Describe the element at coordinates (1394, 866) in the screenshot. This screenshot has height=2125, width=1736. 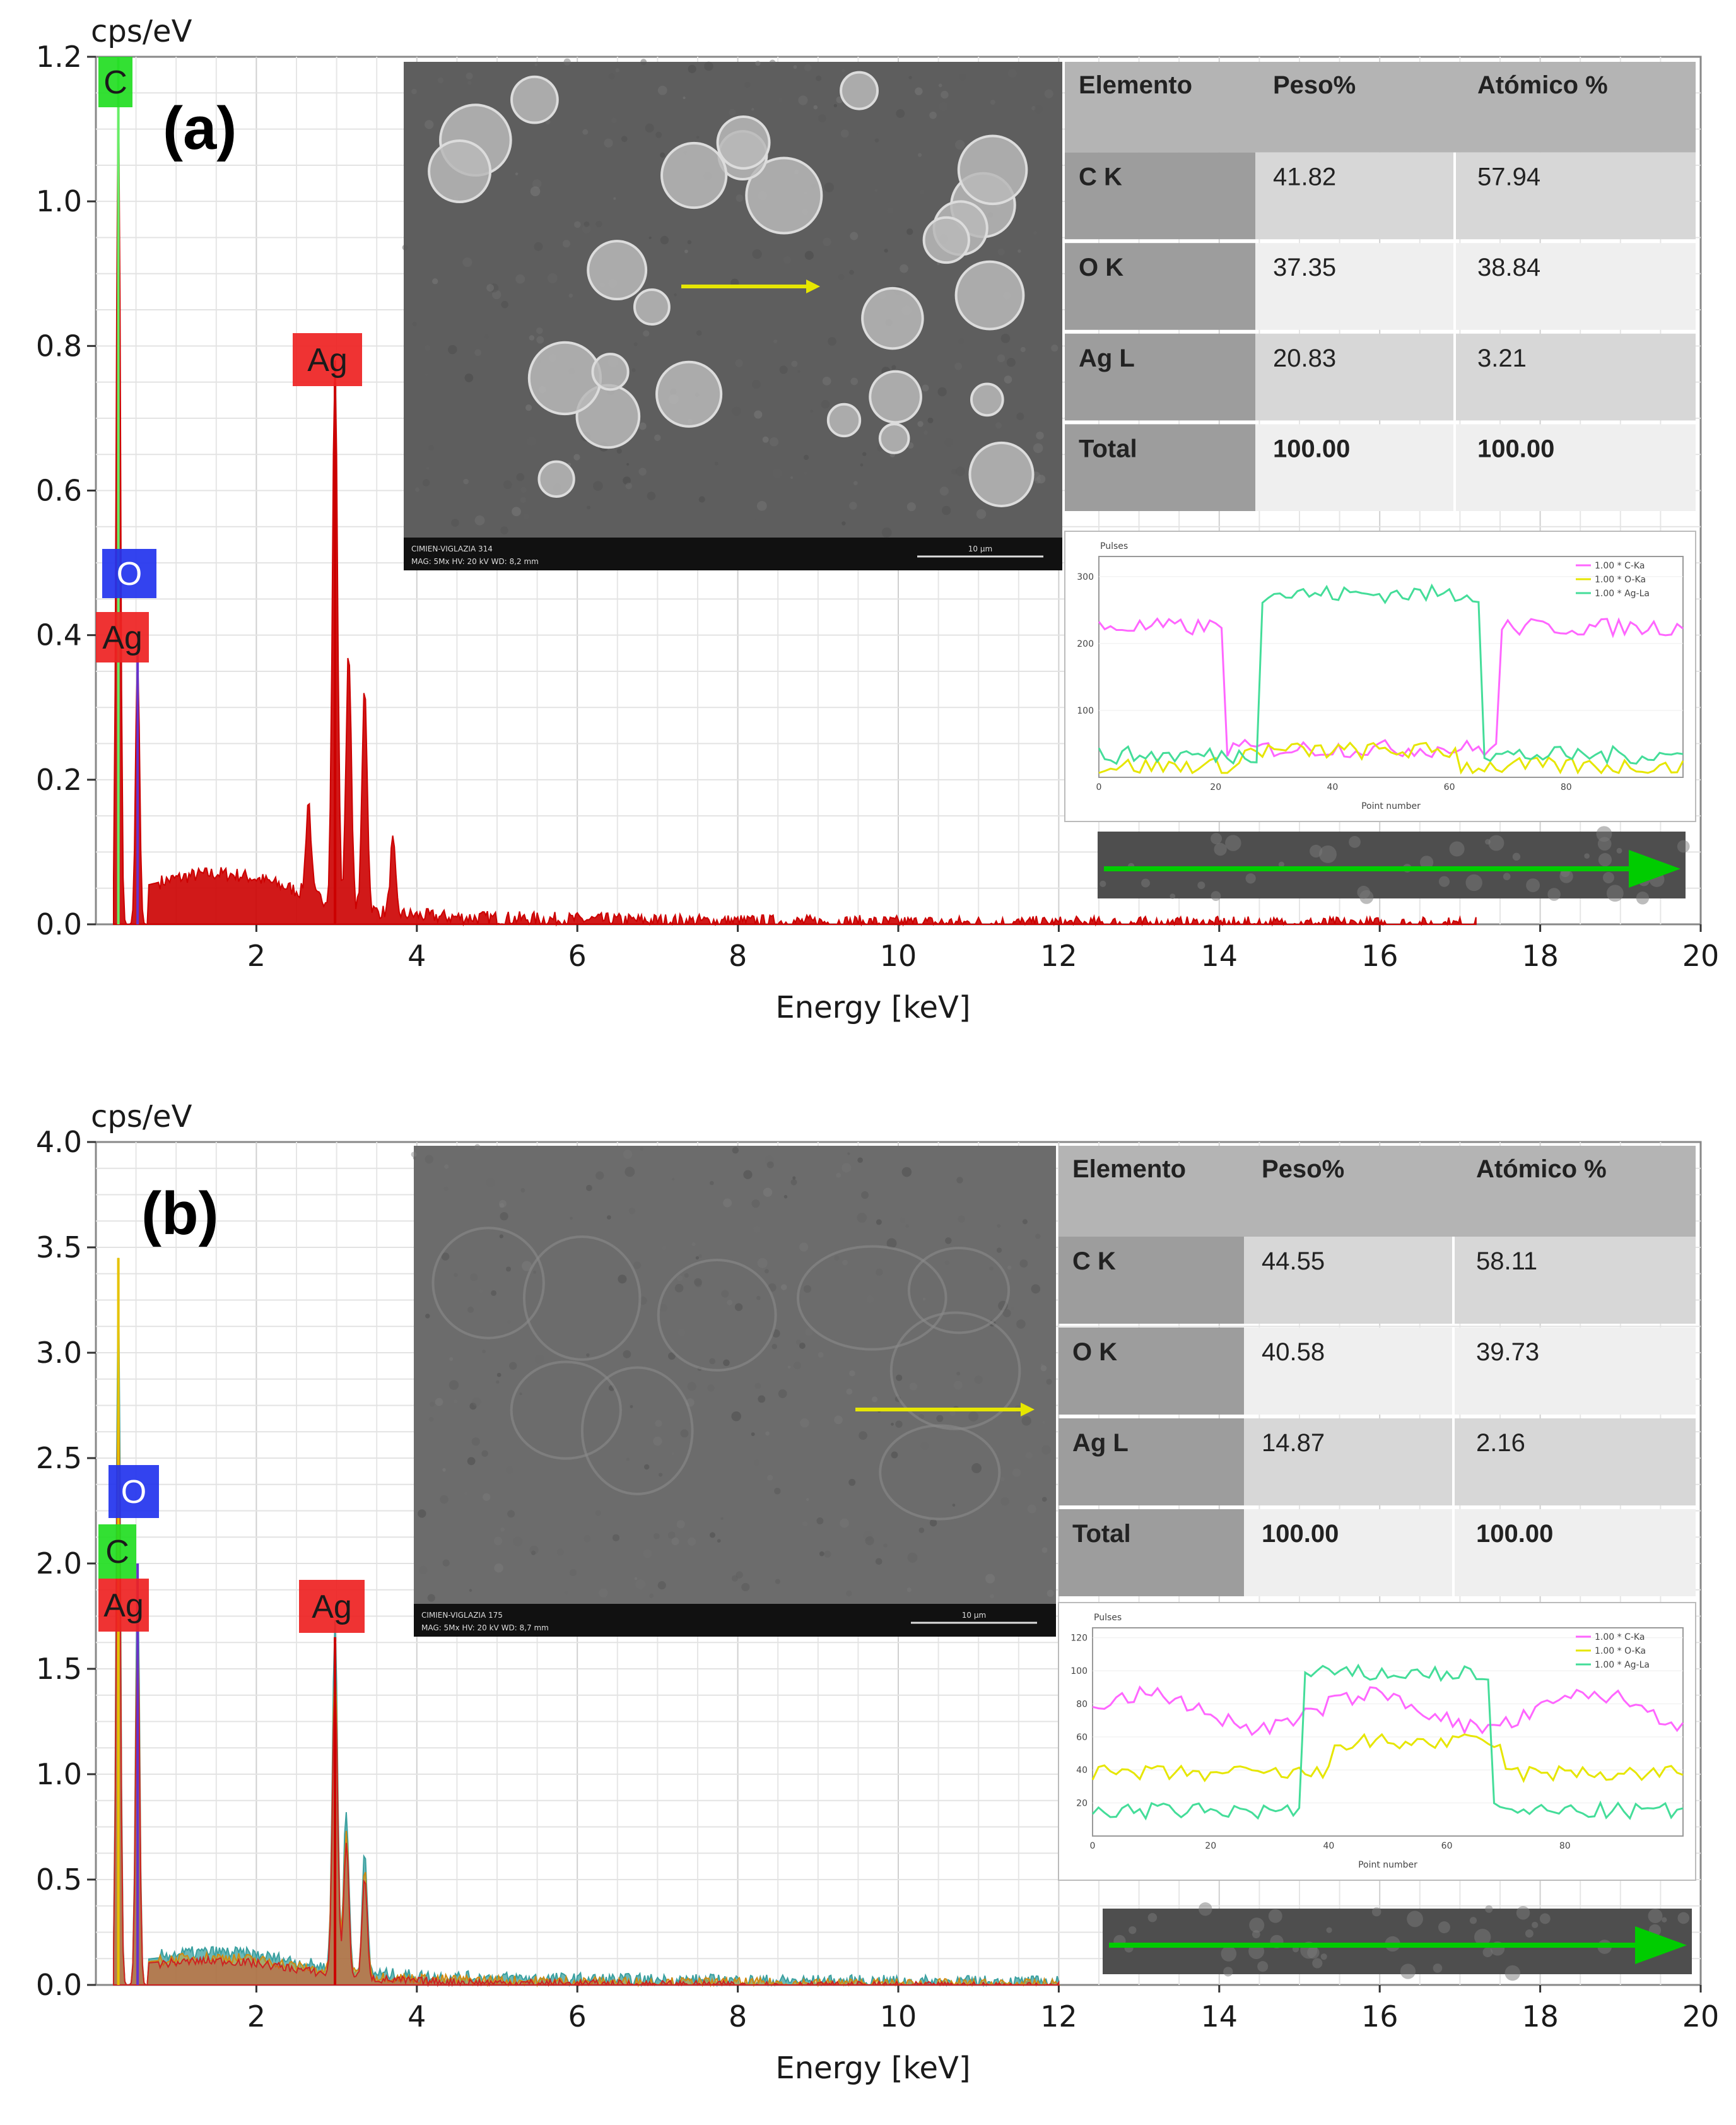
I see `panel-a-scan-strip` at that location.